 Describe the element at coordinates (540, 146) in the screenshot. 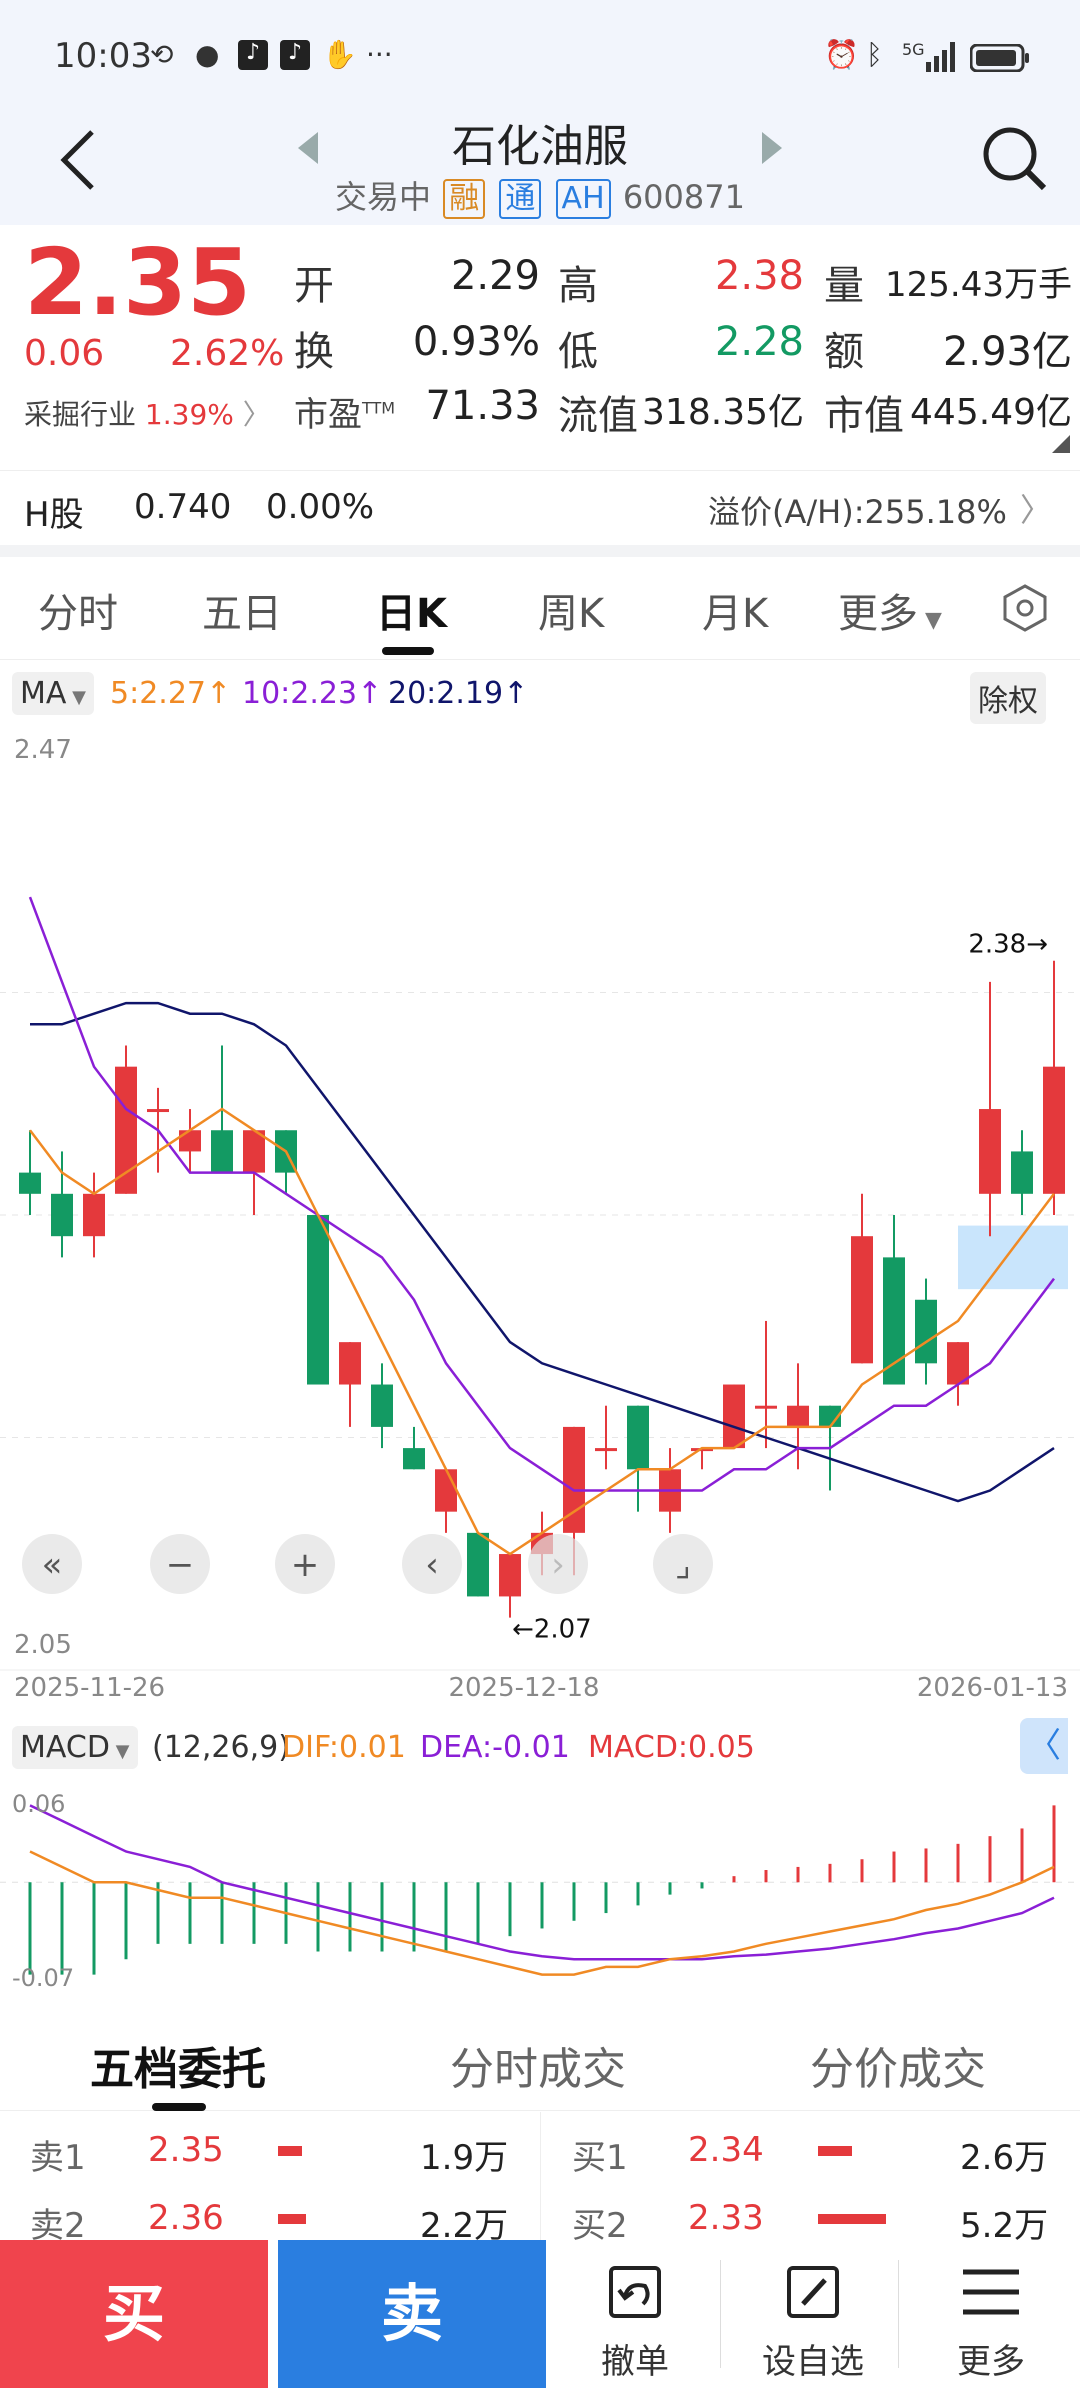

I see `stock-name: 石化油服` at that location.